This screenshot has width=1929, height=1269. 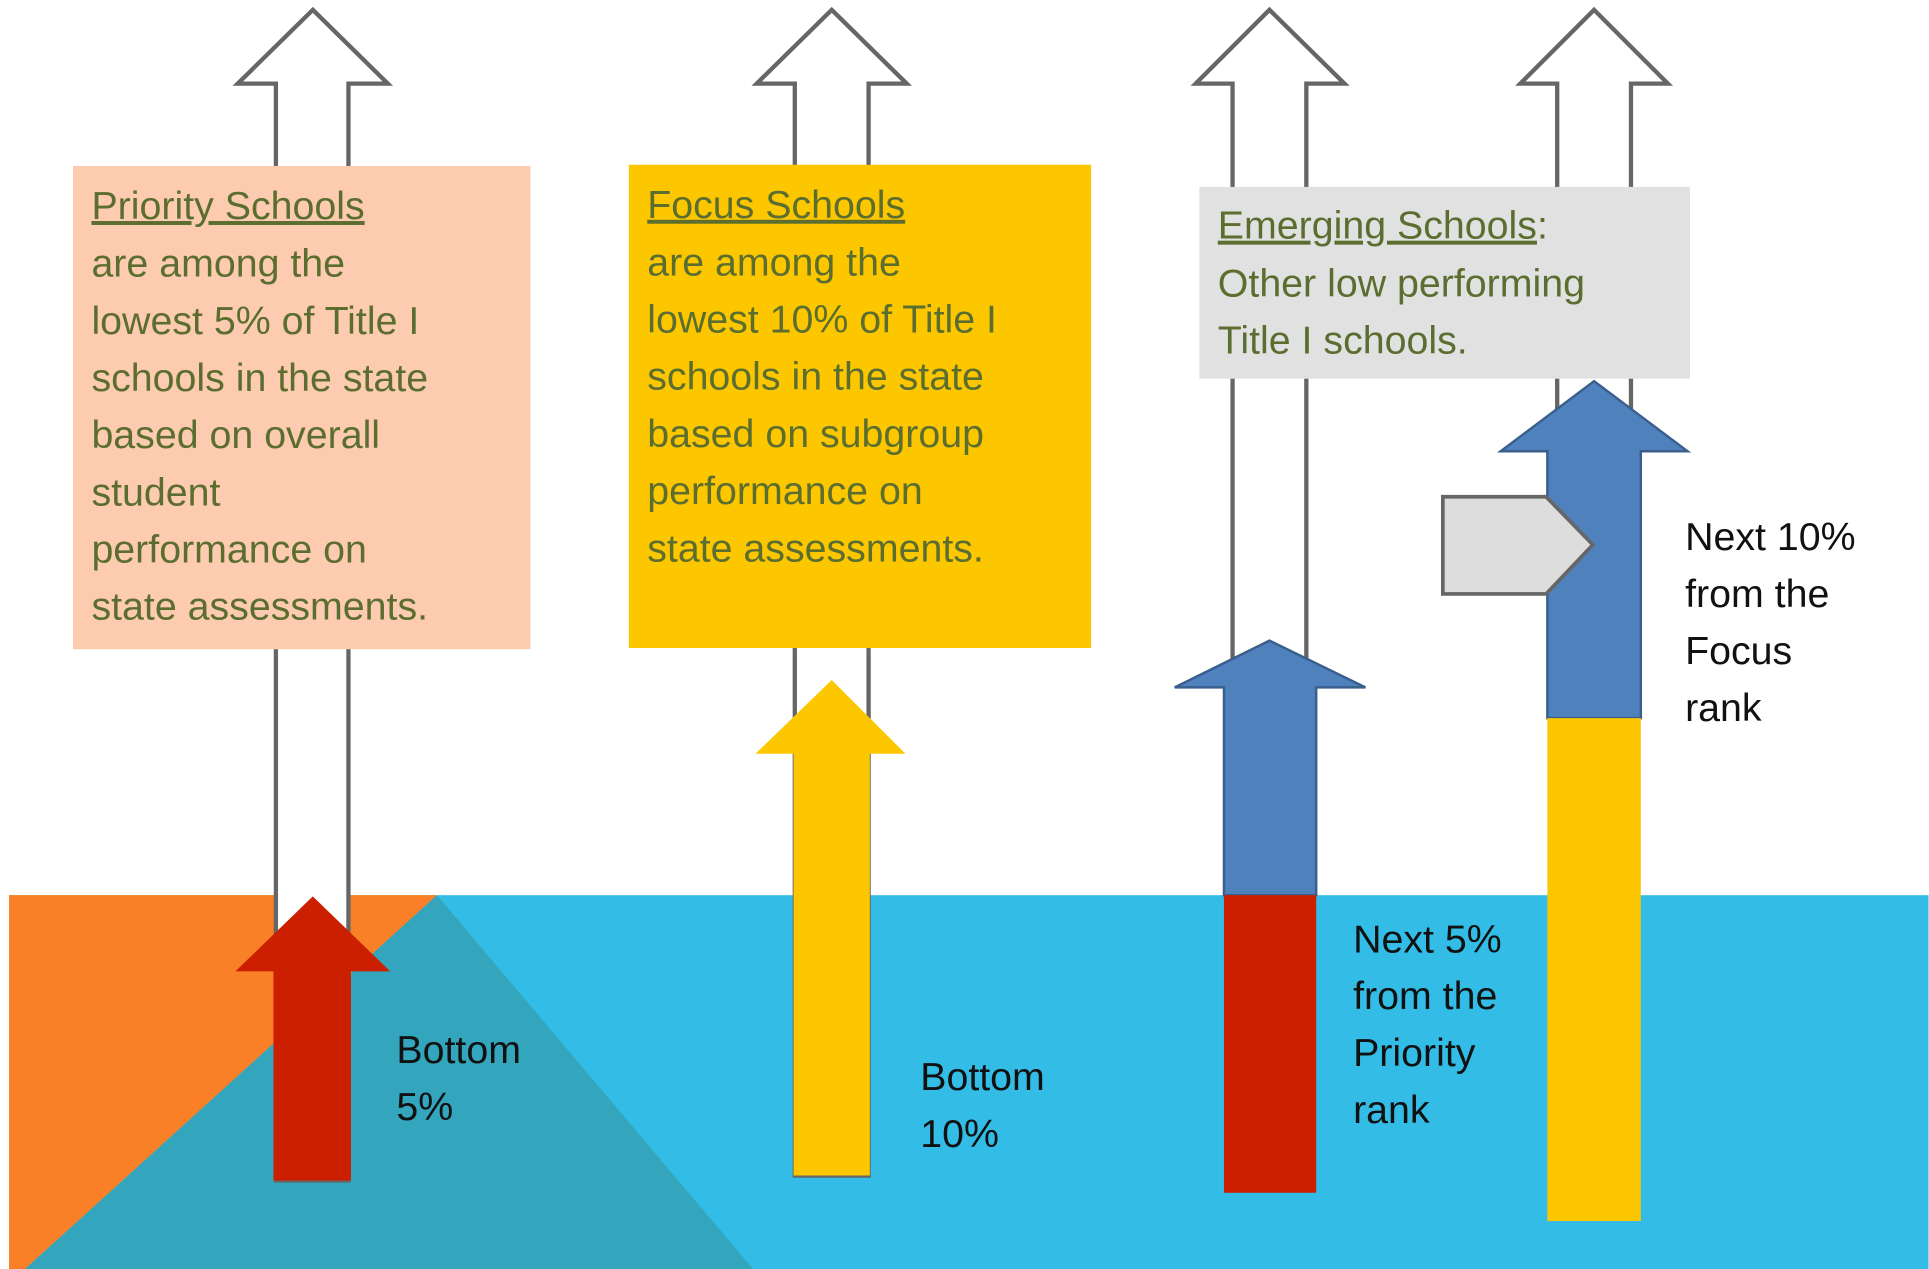 I want to click on label-line: 5%, so click(x=424, y=1107).